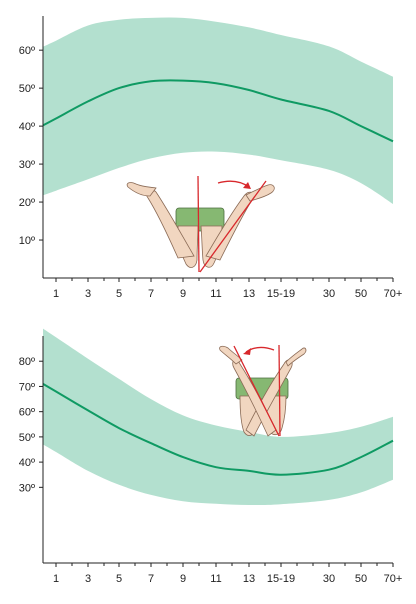 The width and height of the screenshot is (416, 604). Describe the element at coordinates (27, 241) in the screenshot. I see `y-tick-label: 10º` at that location.